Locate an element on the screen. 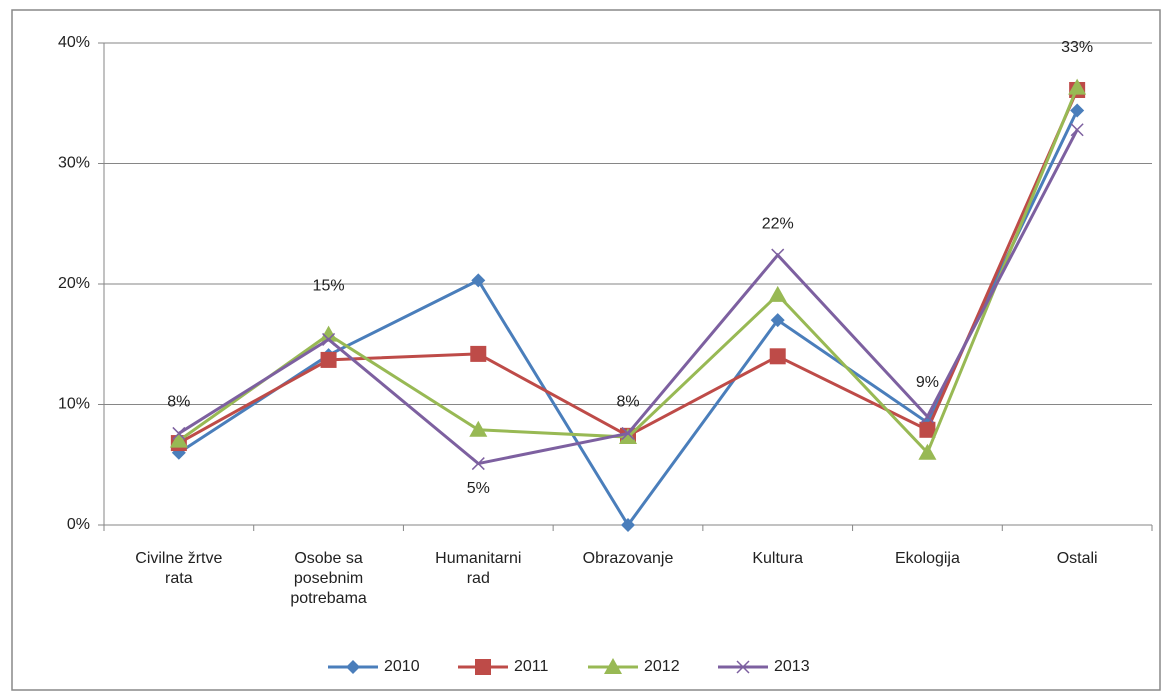 The width and height of the screenshot is (1167, 695). y-tick-label: 30% is located at coordinates (74, 163).